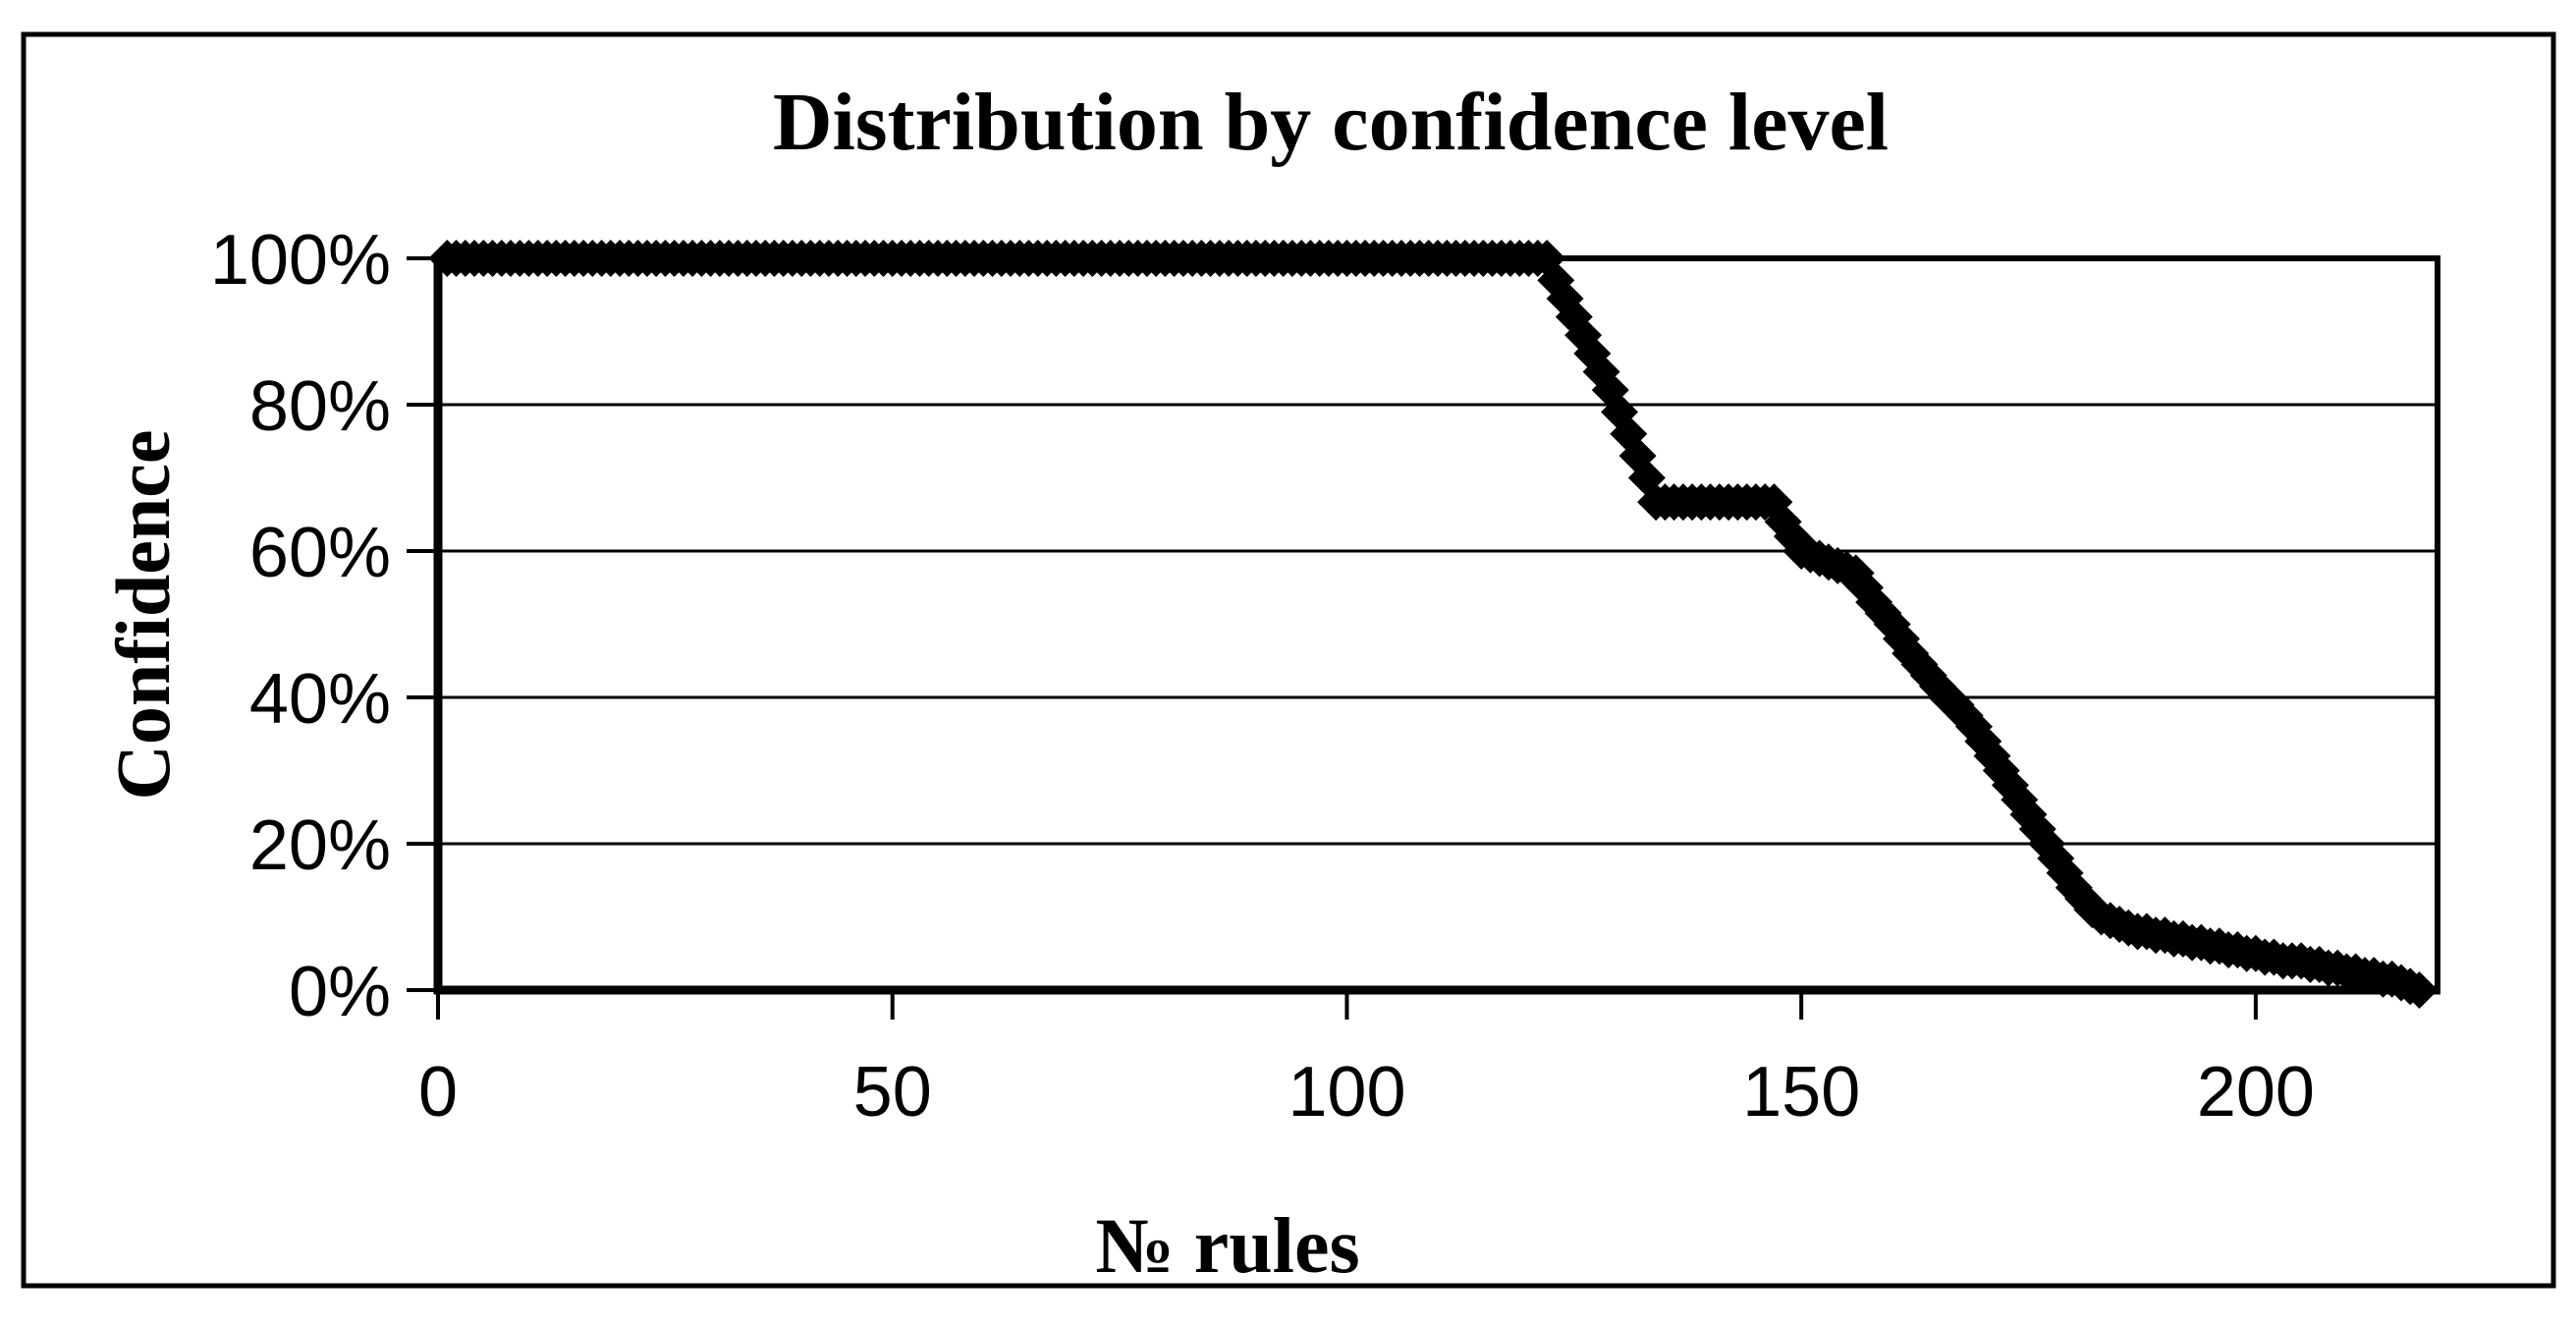 Image resolution: width=2576 pixels, height=1327 pixels. Describe the element at coordinates (143, 615) in the screenshot. I see `y-axis-title: Confidence` at that location.